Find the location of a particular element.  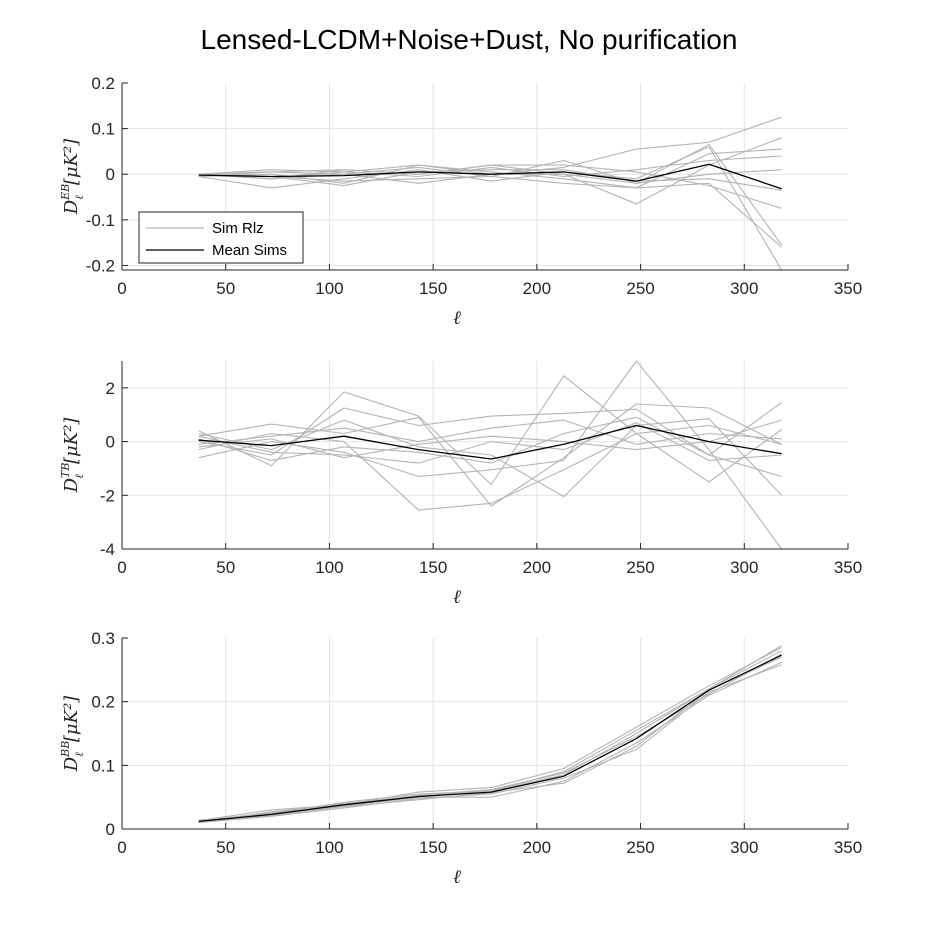

mean-sims-line-eb is located at coordinates (490, 176).